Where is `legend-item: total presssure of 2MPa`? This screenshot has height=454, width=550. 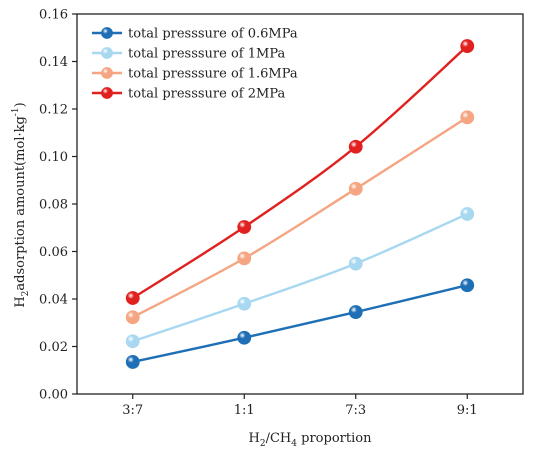 legend-item: total presssure of 2MPa is located at coordinates (188, 94).